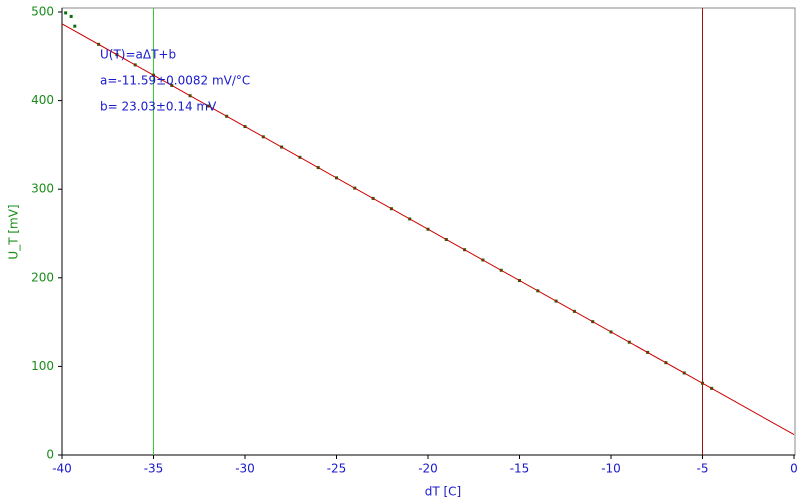 The image size is (800, 504). I want to click on x-axis-label: dT [C], so click(443, 492).